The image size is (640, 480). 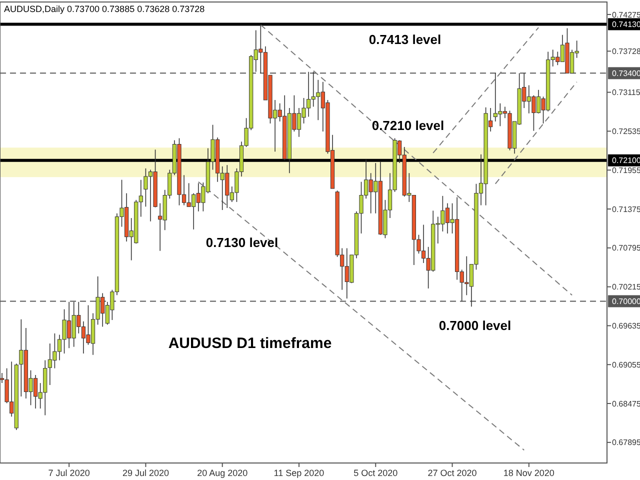 I want to click on x-tick-label: 20 Aug 2020, so click(x=222, y=473).